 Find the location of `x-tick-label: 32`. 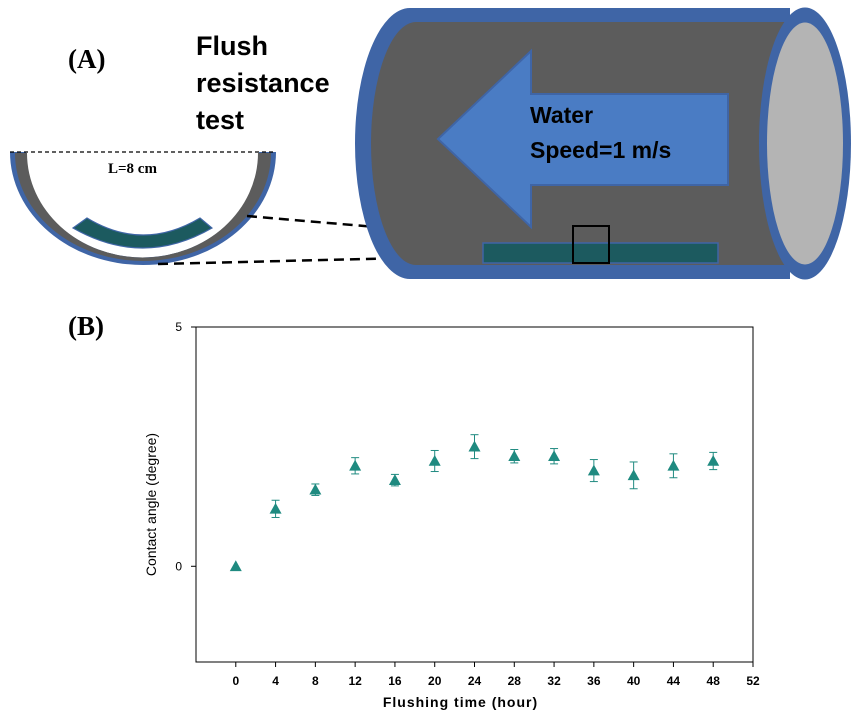

x-tick-label: 32 is located at coordinates (554, 681).